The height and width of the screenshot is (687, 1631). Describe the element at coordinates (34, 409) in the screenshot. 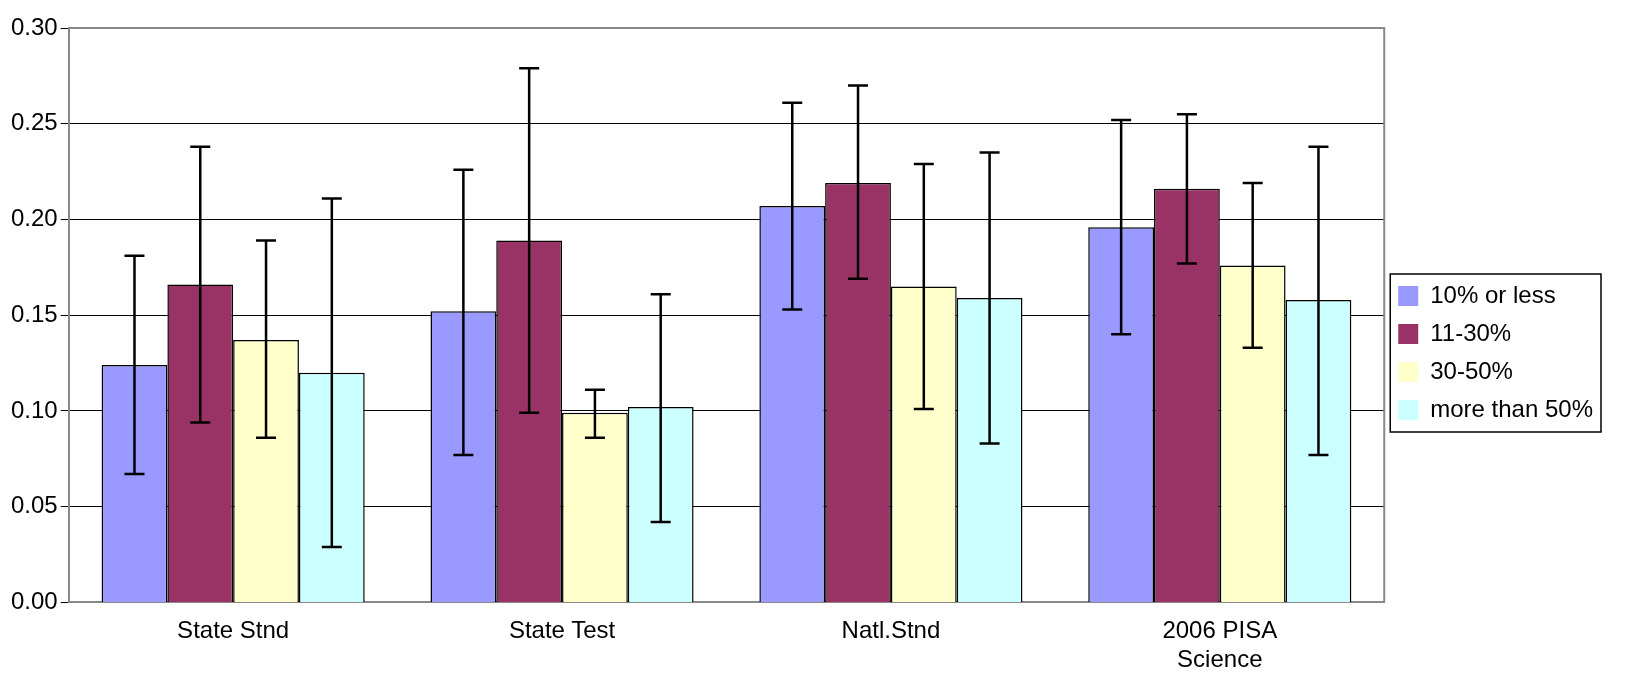

I see `y-tick-label: 0.10` at that location.